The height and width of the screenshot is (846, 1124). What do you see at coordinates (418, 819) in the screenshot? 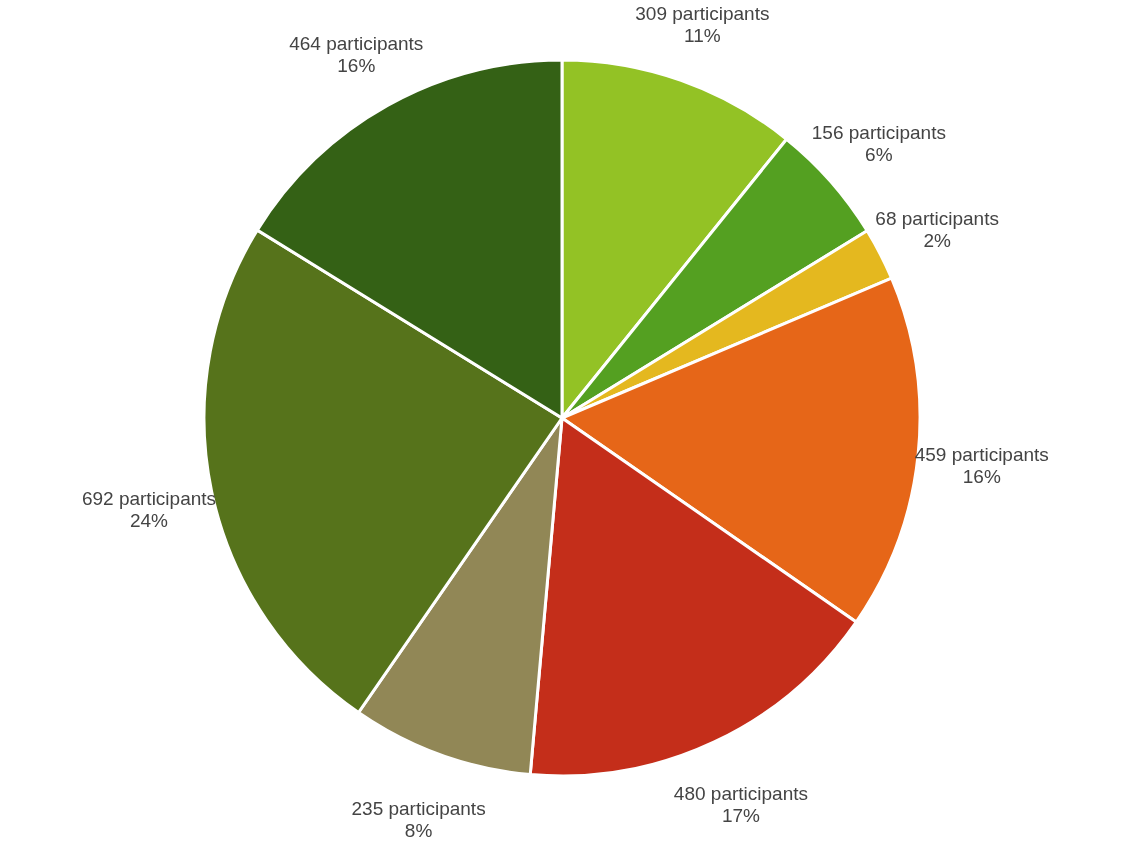
I see `data-label: 235 participants 8%` at bounding box center [418, 819].